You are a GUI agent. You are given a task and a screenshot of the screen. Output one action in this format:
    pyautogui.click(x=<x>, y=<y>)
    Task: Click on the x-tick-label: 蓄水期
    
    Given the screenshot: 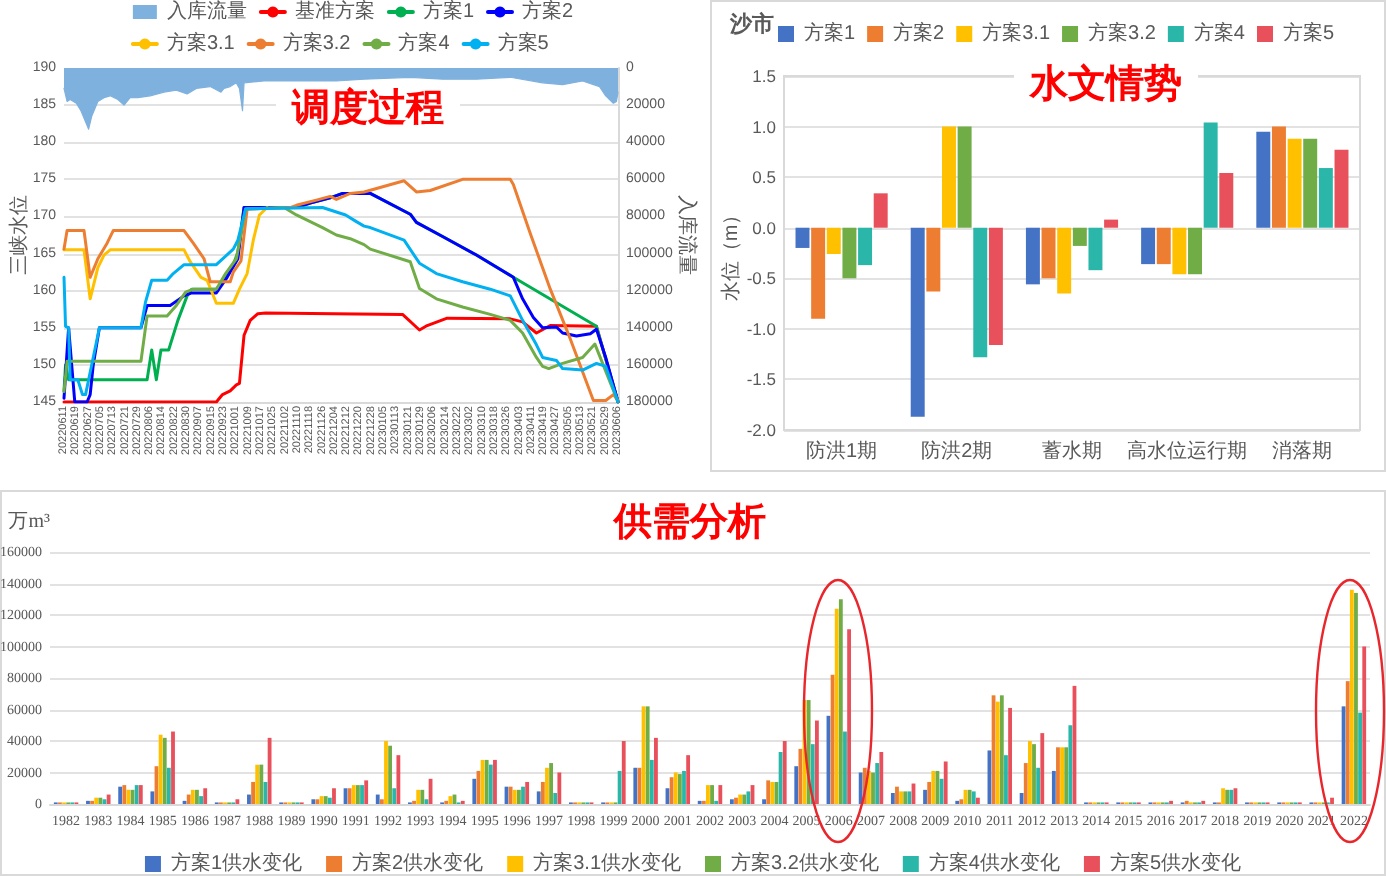 What is the action you would take?
    pyautogui.click(x=1072, y=451)
    